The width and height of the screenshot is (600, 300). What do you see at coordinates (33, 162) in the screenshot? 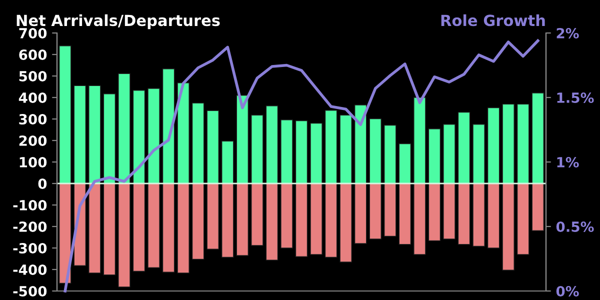
I see `y-tick-label: 100` at bounding box center [33, 162].